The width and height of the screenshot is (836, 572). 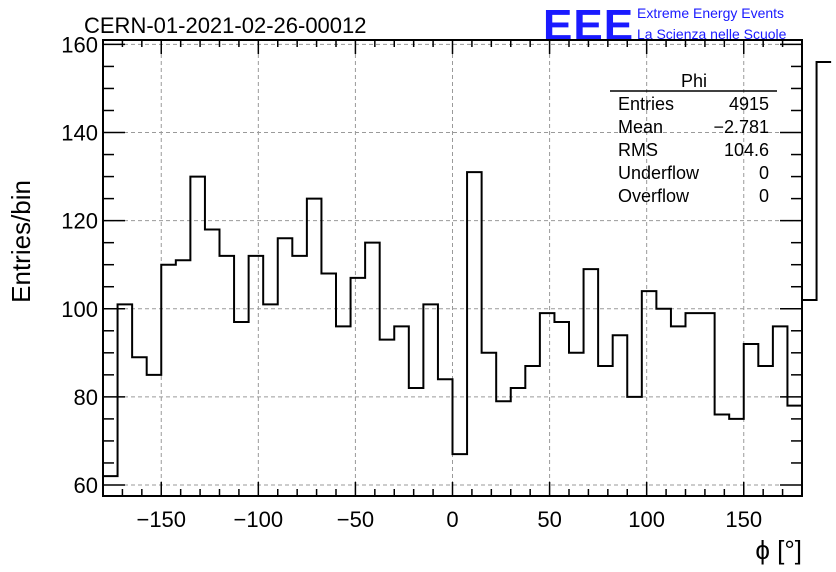 What do you see at coordinates (710, 13) in the screenshot?
I see `logo-line-1: Extreme Energy Events` at bounding box center [710, 13].